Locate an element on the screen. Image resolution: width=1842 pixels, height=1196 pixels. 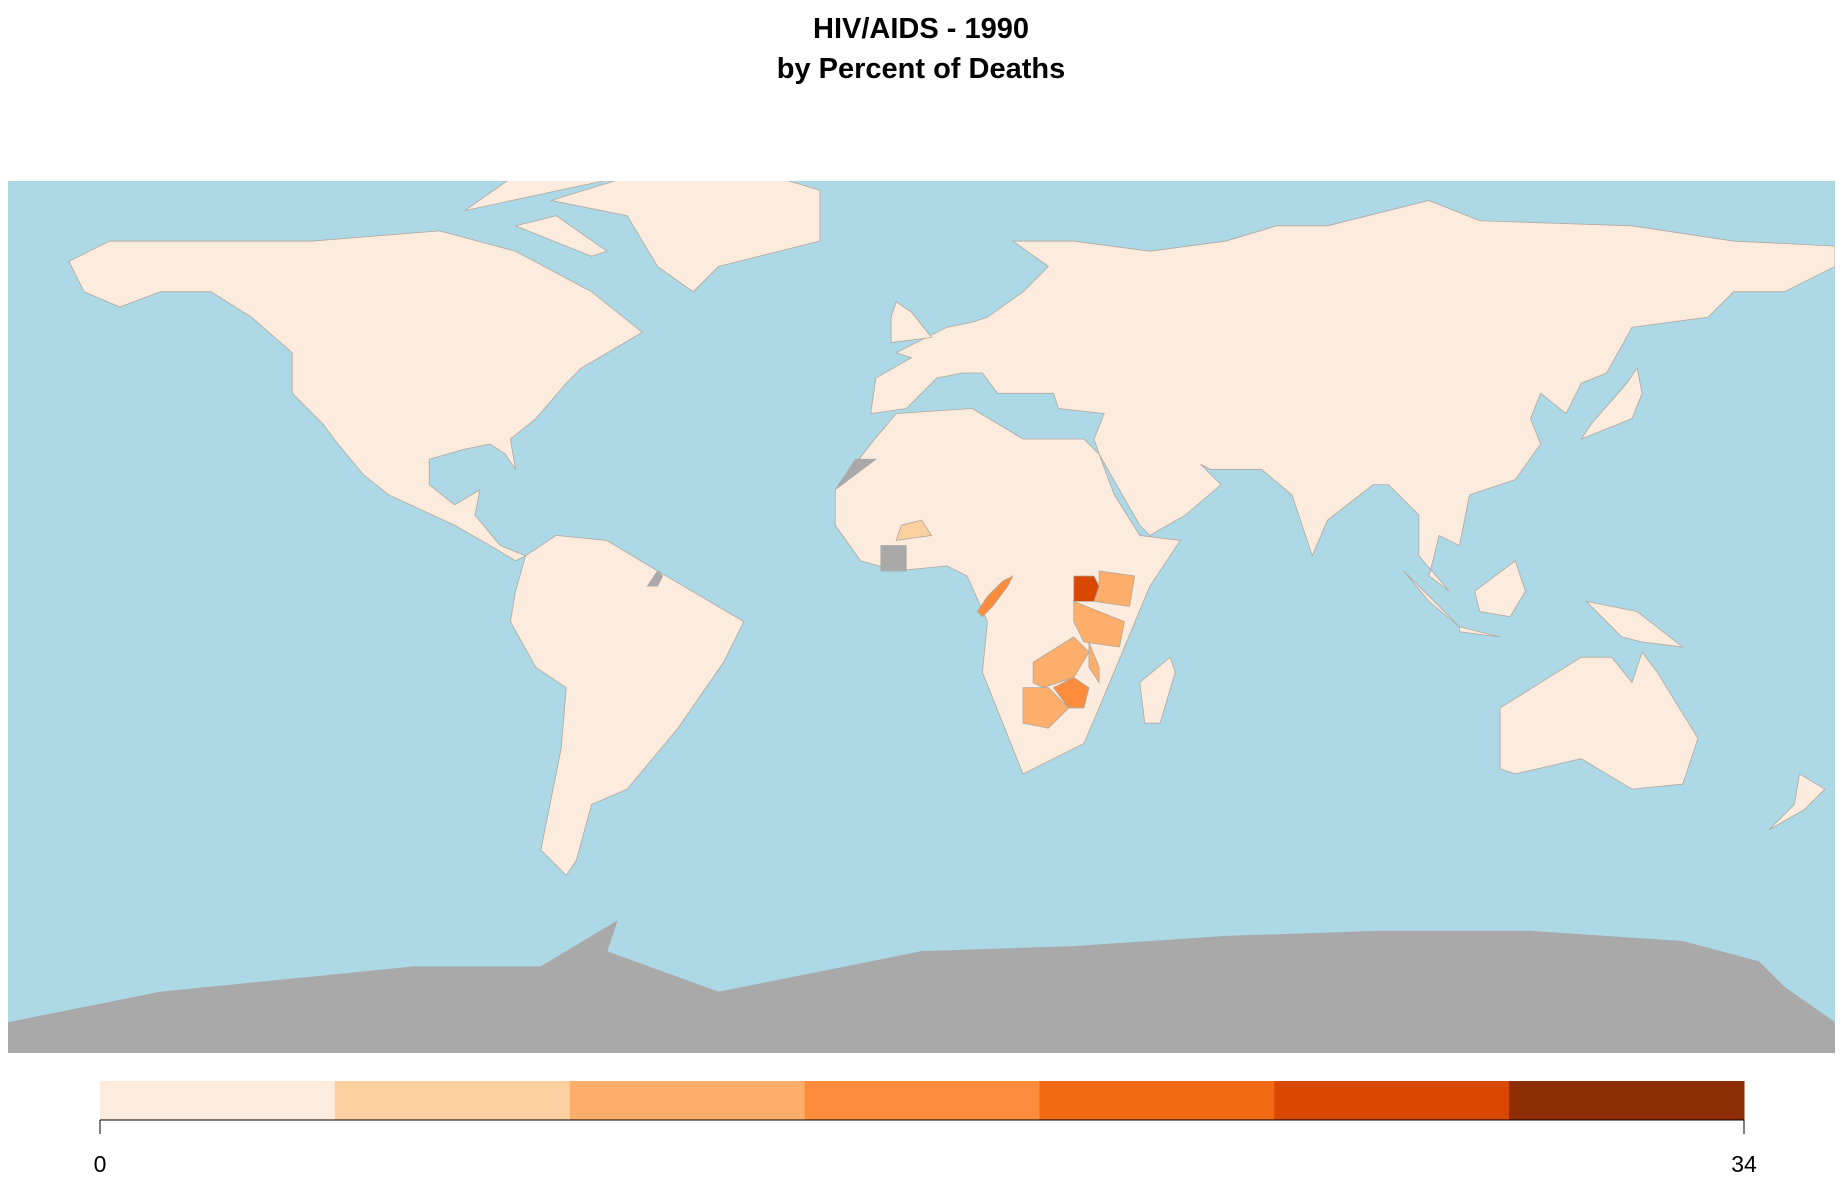
malawi is located at coordinates (1094, 662).